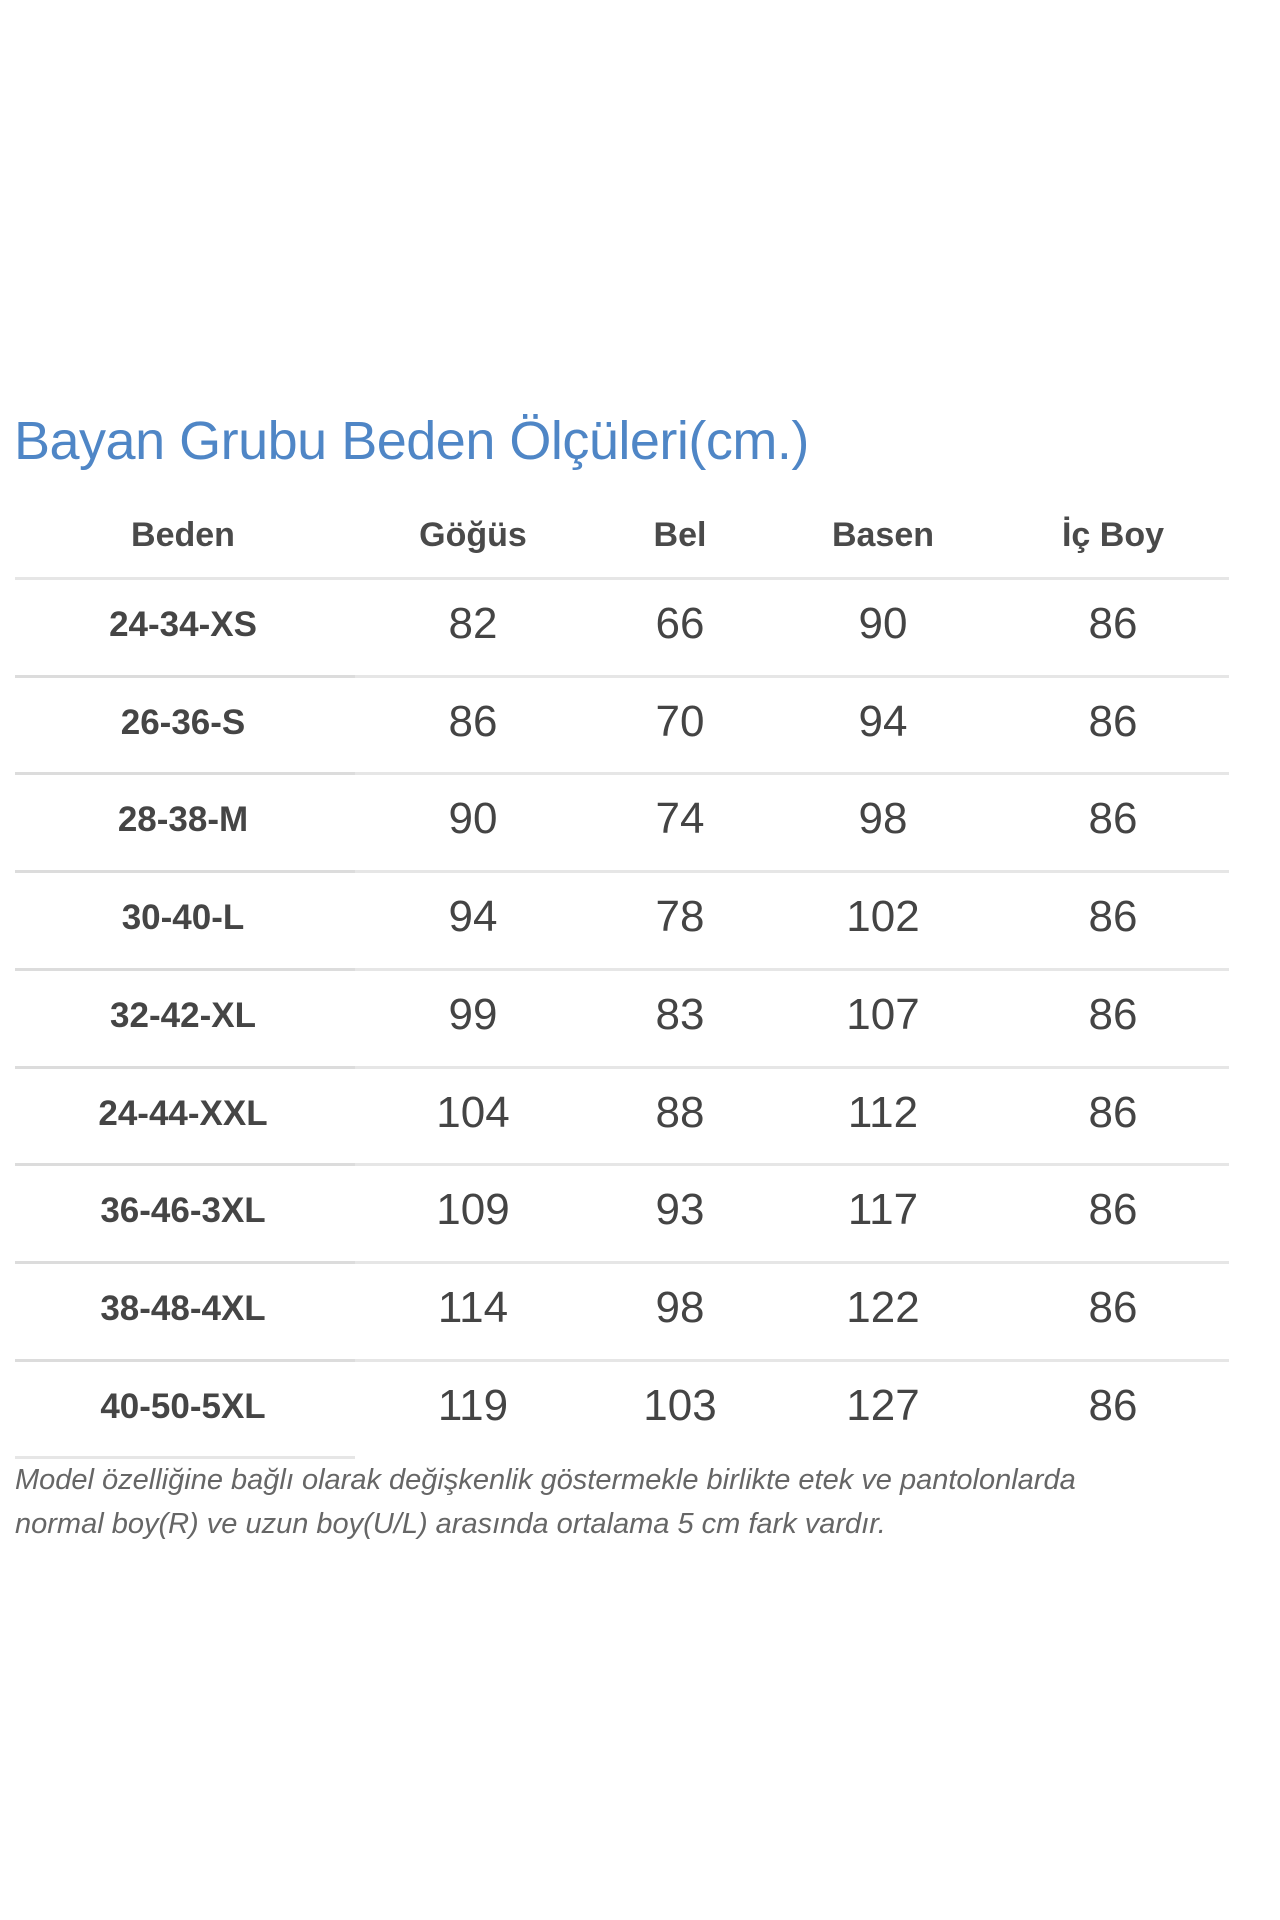 The width and height of the screenshot is (1280, 1920). I want to click on size-label: 38-48-4XL, so click(183, 1308).